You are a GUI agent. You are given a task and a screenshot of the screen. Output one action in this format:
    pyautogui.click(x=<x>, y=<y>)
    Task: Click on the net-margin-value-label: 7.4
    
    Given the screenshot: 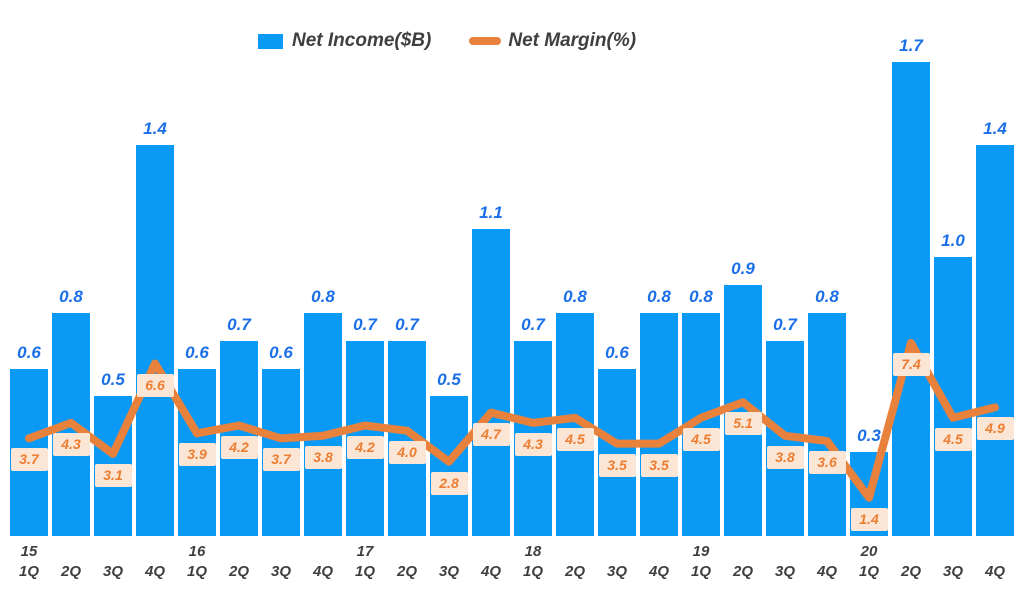 What is the action you would take?
    pyautogui.click(x=911, y=364)
    